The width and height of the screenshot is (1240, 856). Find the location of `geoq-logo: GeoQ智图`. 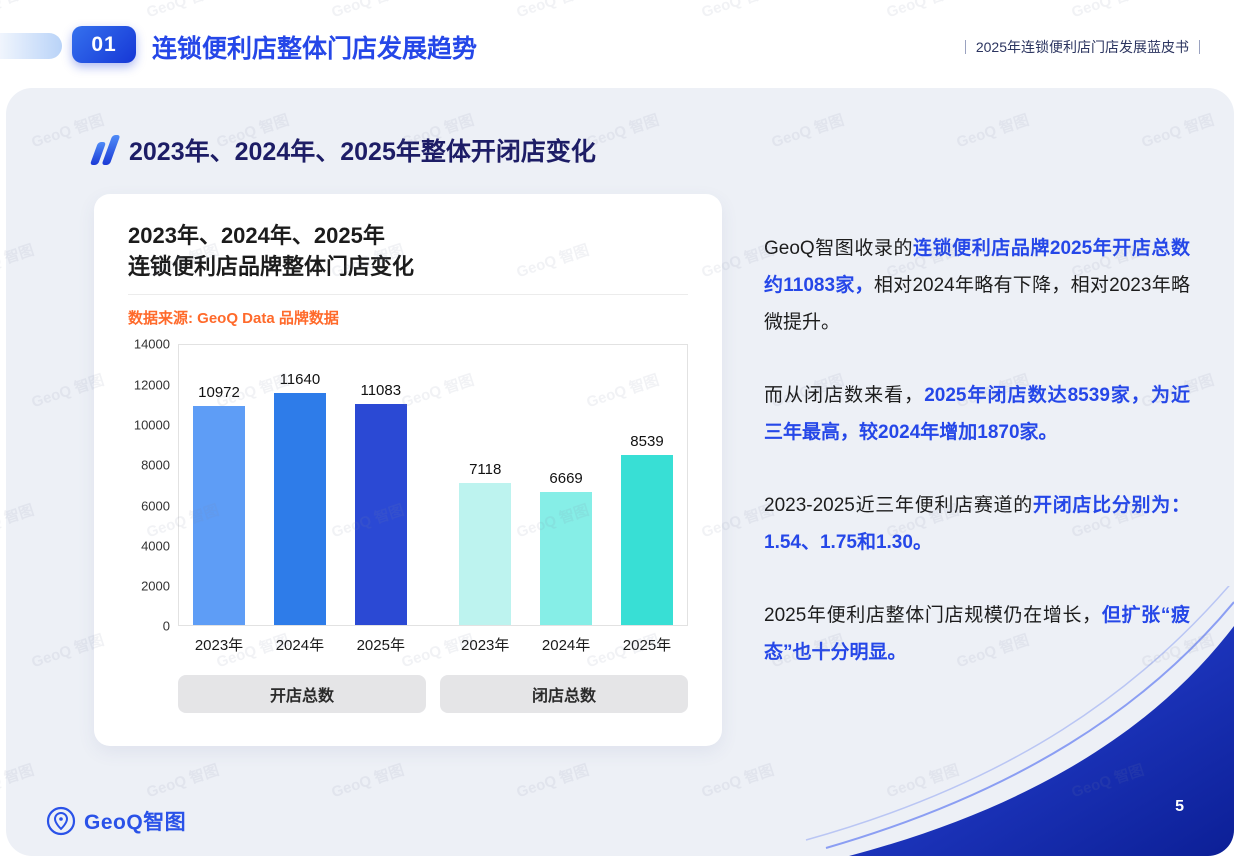

geoq-logo: GeoQ智图 is located at coordinates (116, 821).